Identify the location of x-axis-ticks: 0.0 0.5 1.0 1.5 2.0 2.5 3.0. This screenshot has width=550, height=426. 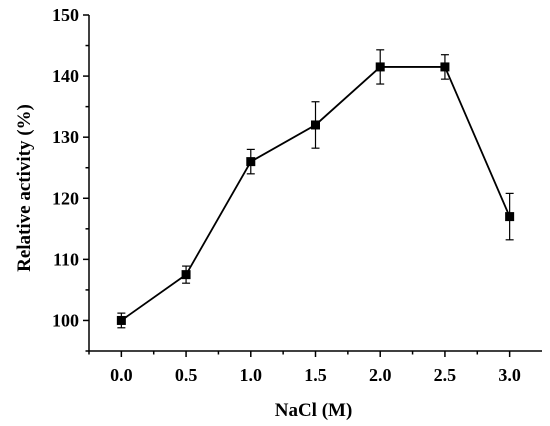
(304, 368).